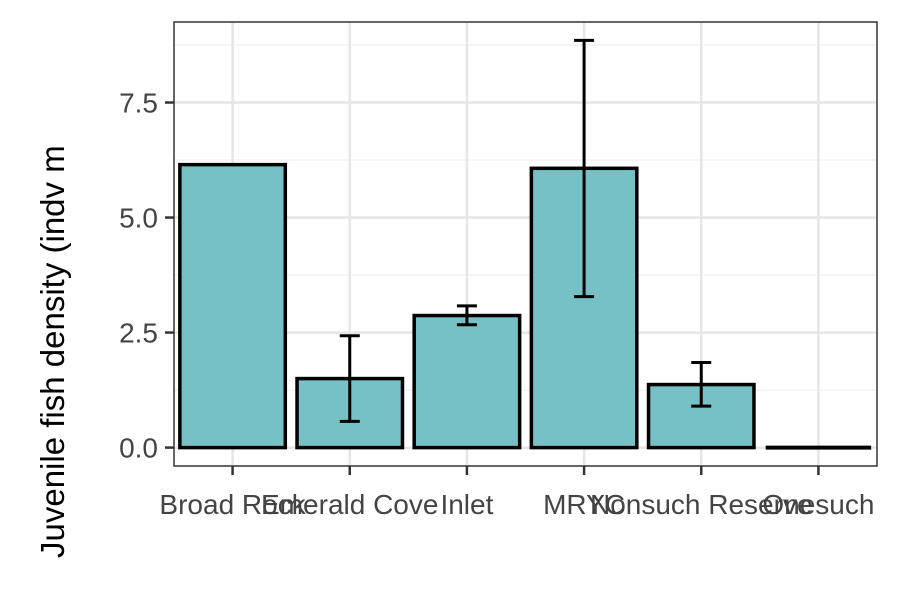 Image resolution: width=899 pixels, height=599 pixels. I want to click on y-tick-label: 7.5, so click(138, 103).